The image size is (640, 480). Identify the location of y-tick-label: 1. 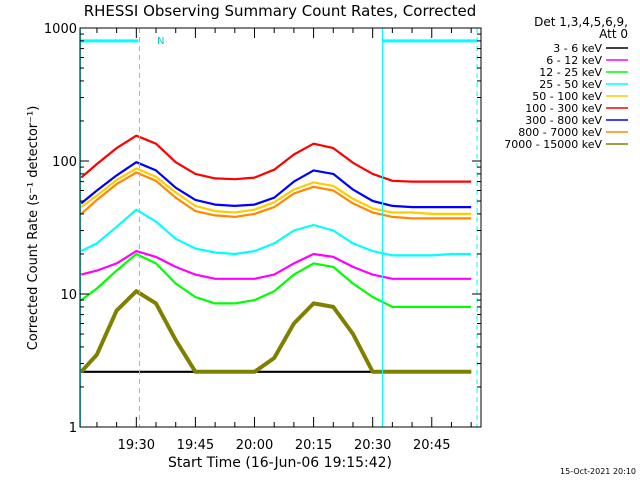
(73, 428).